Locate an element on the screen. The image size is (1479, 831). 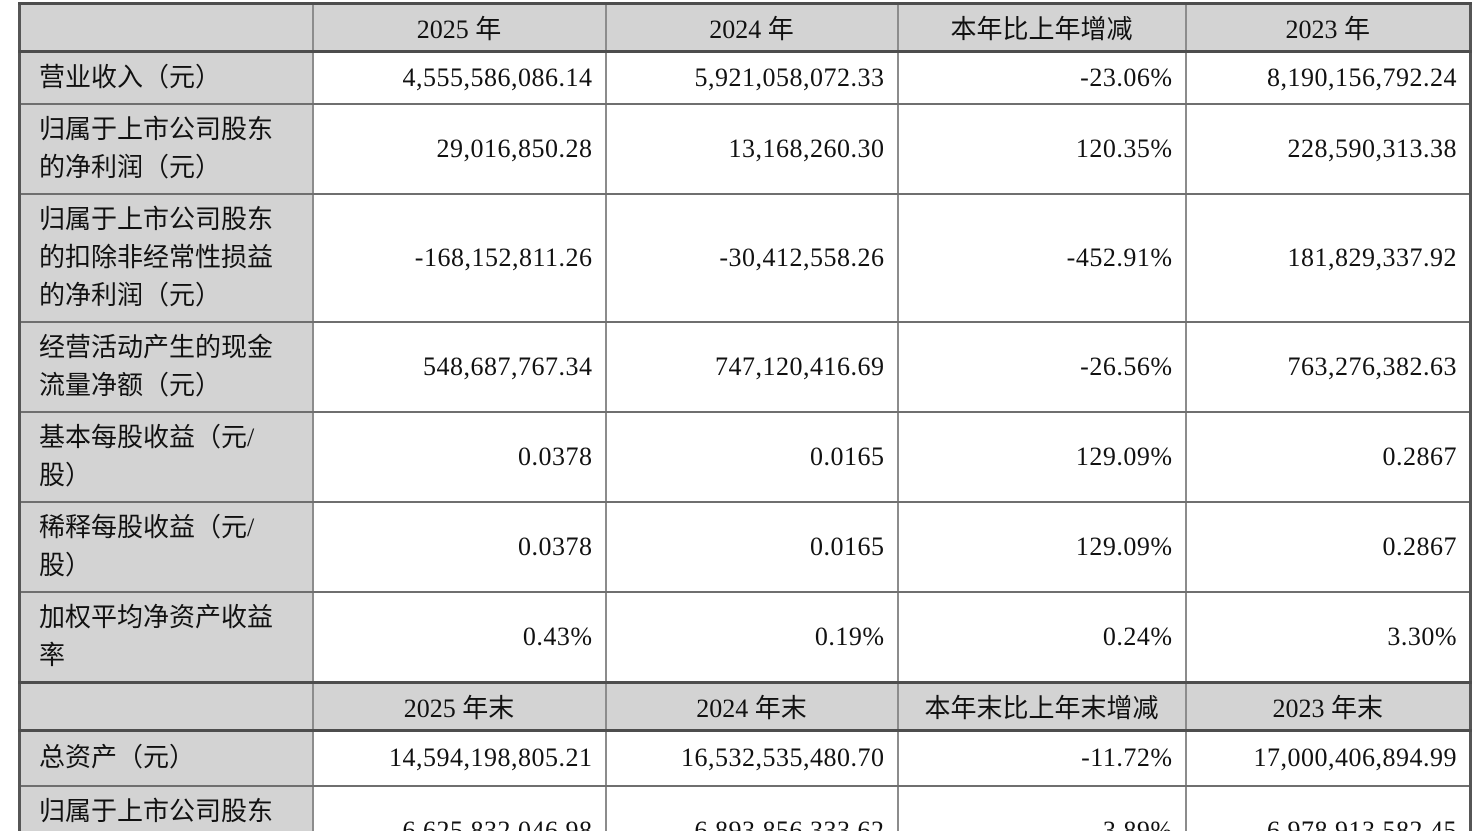
column-header-2024: 2024 年 is located at coordinates (751, 27).